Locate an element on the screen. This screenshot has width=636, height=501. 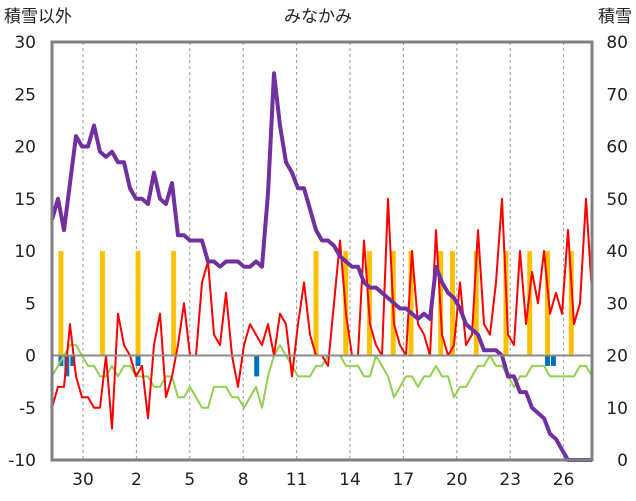
right-tick-label: 20 is located at coordinates (617, 357).